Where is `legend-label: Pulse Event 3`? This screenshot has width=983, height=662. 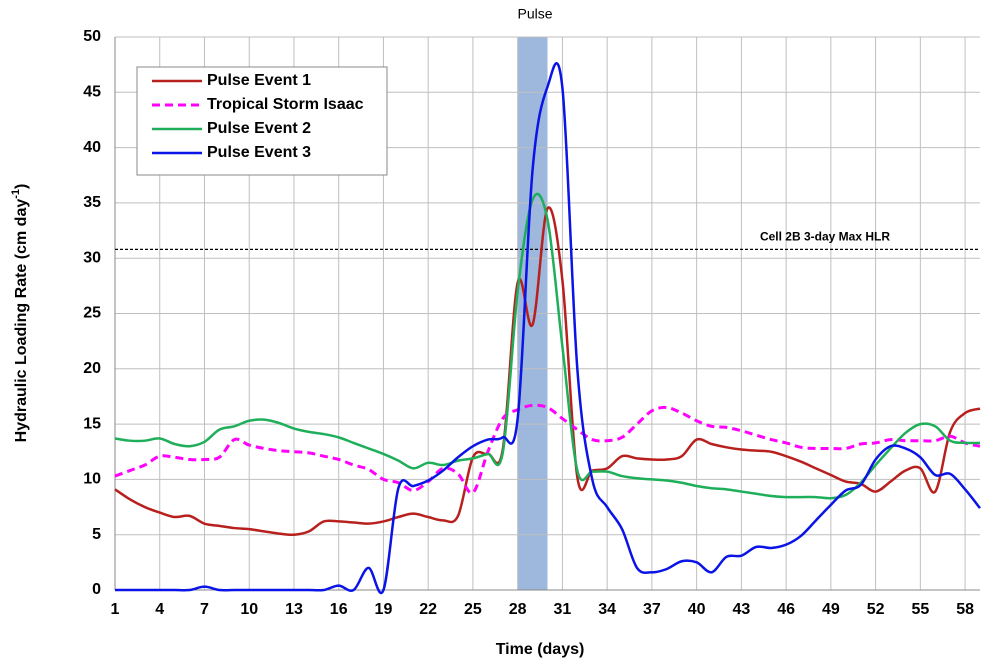 legend-label: Pulse Event 3 is located at coordinates (259, 152).